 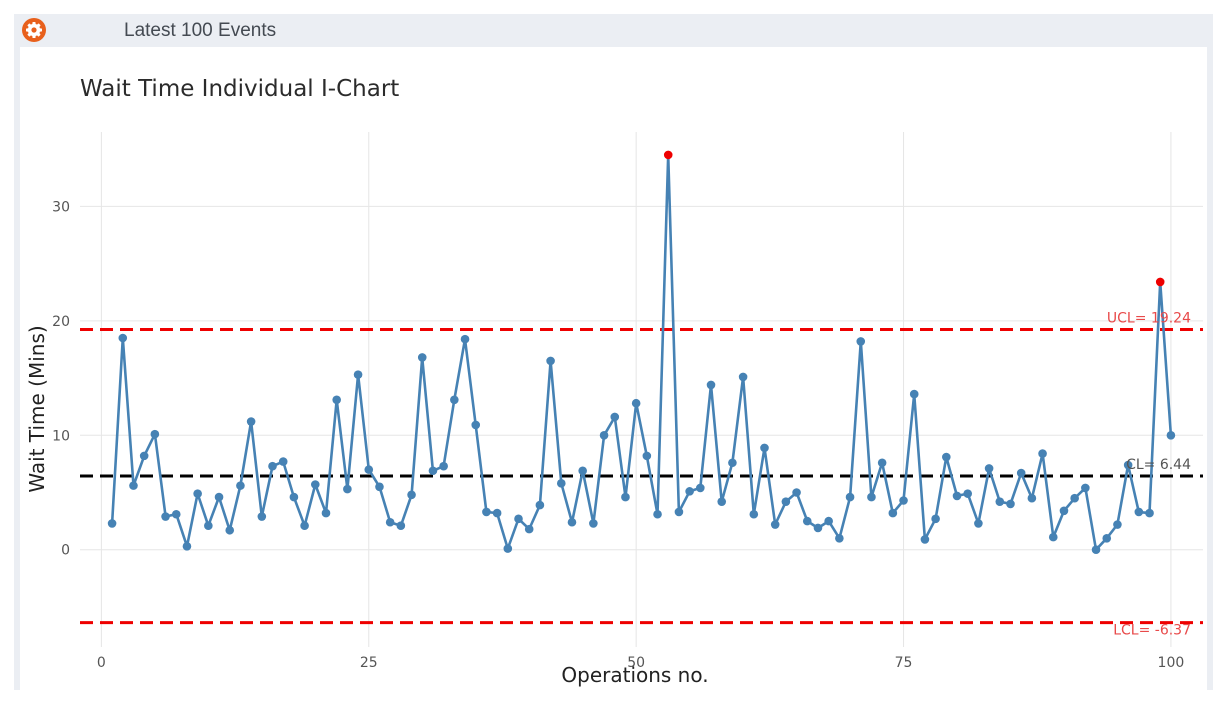 I want to click on panel-title: Latest 100 Events, so click(x=200, y=30).